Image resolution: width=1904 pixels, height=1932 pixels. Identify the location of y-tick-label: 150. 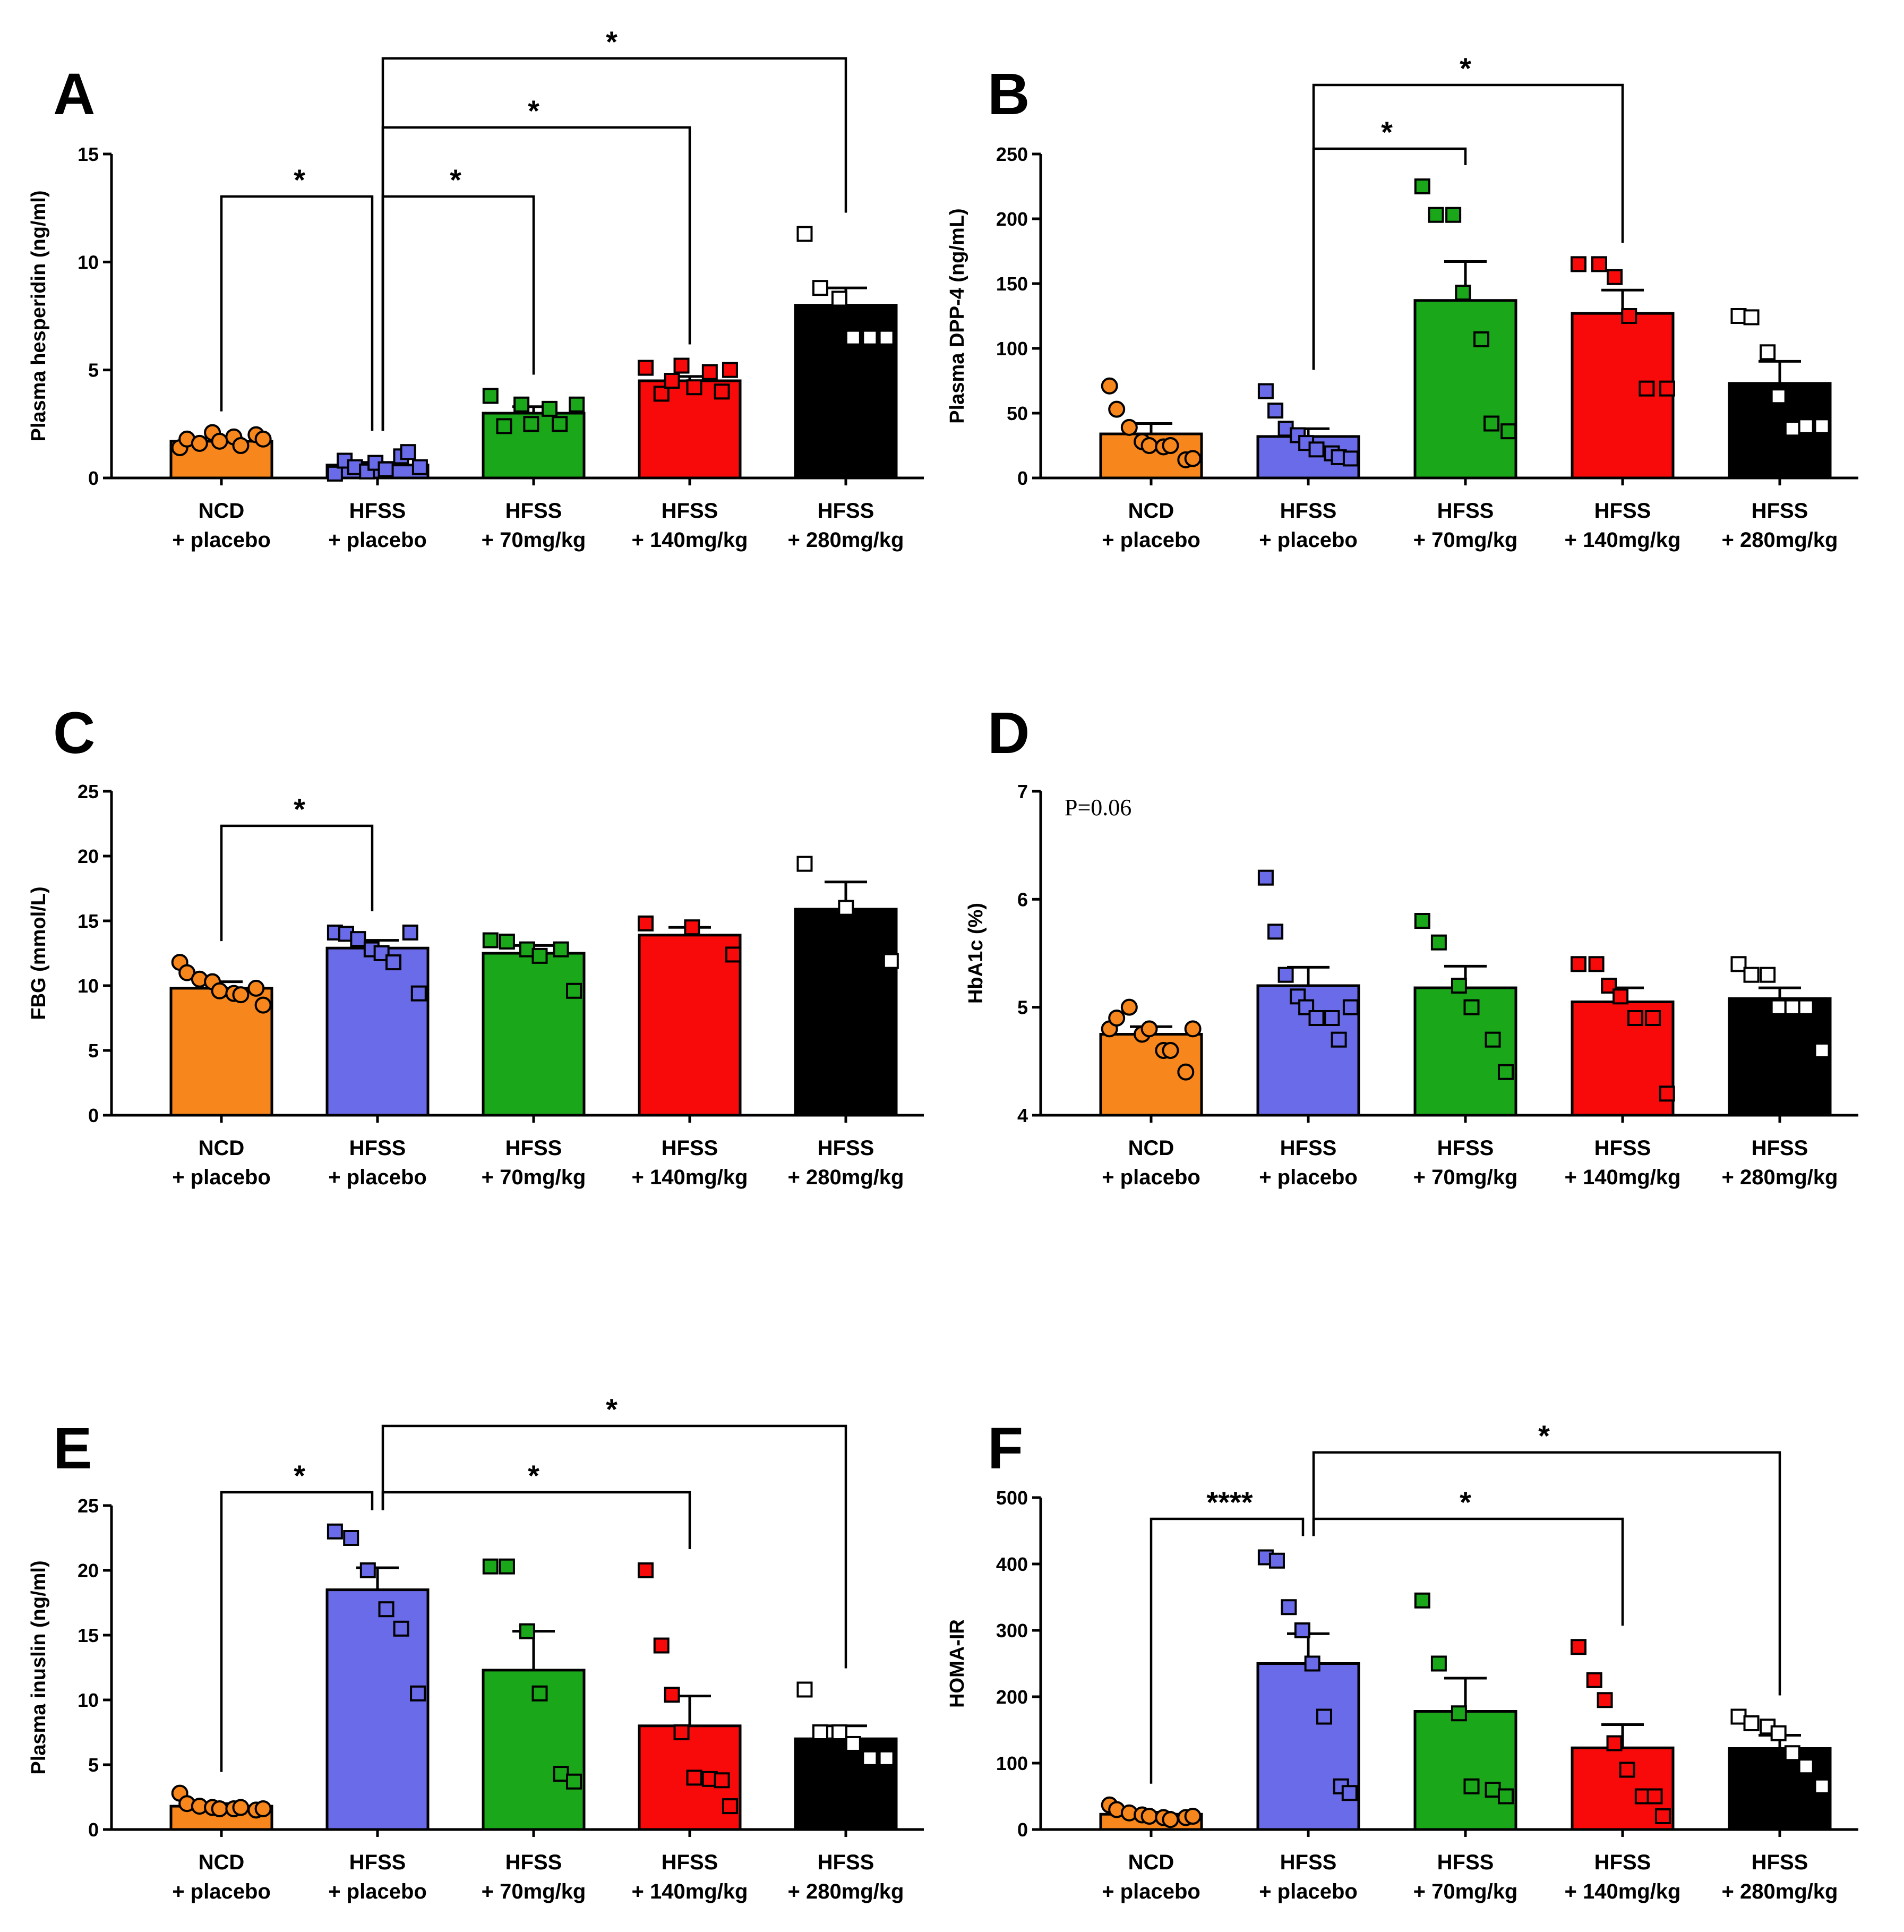
(1012, 284).